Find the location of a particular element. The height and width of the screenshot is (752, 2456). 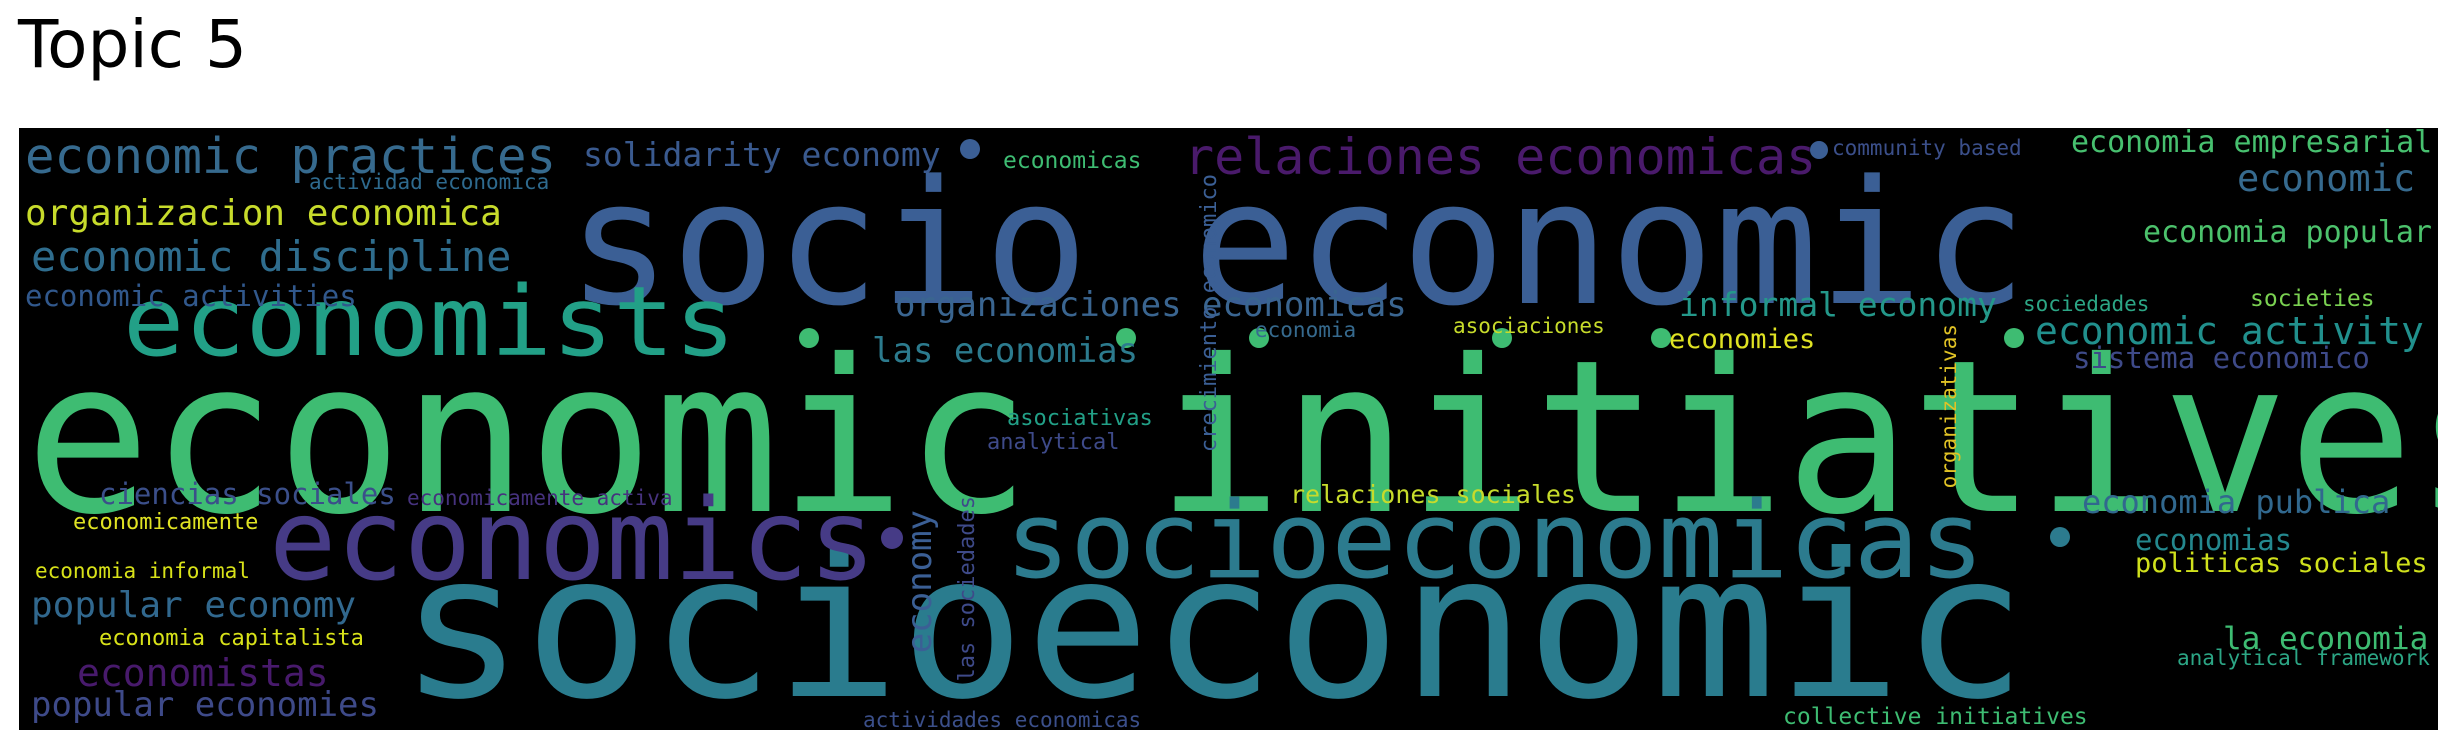

word-sistema-economico: sistema economico is located at coordinates (2221, 358).